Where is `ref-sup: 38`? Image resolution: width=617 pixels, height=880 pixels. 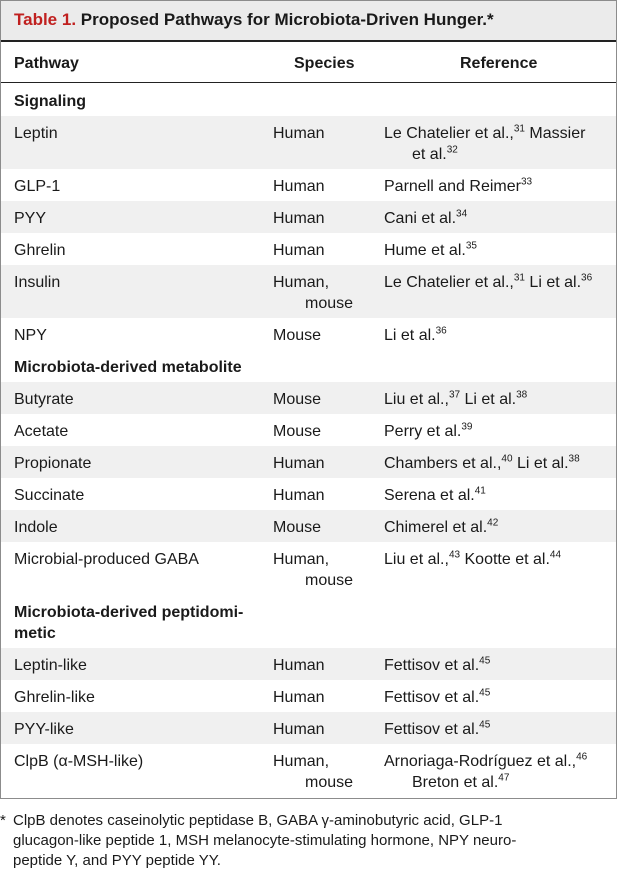 ref-sup: 38 is located at coordinates (522, 395).